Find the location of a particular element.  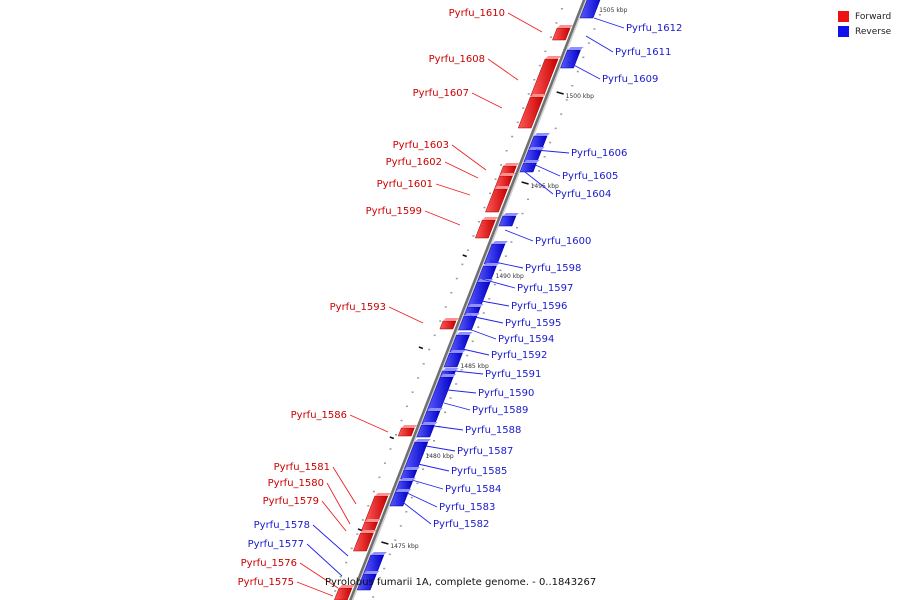

forward-gene-label: Pyrfu_1580 is located at coordinates (296, 483).